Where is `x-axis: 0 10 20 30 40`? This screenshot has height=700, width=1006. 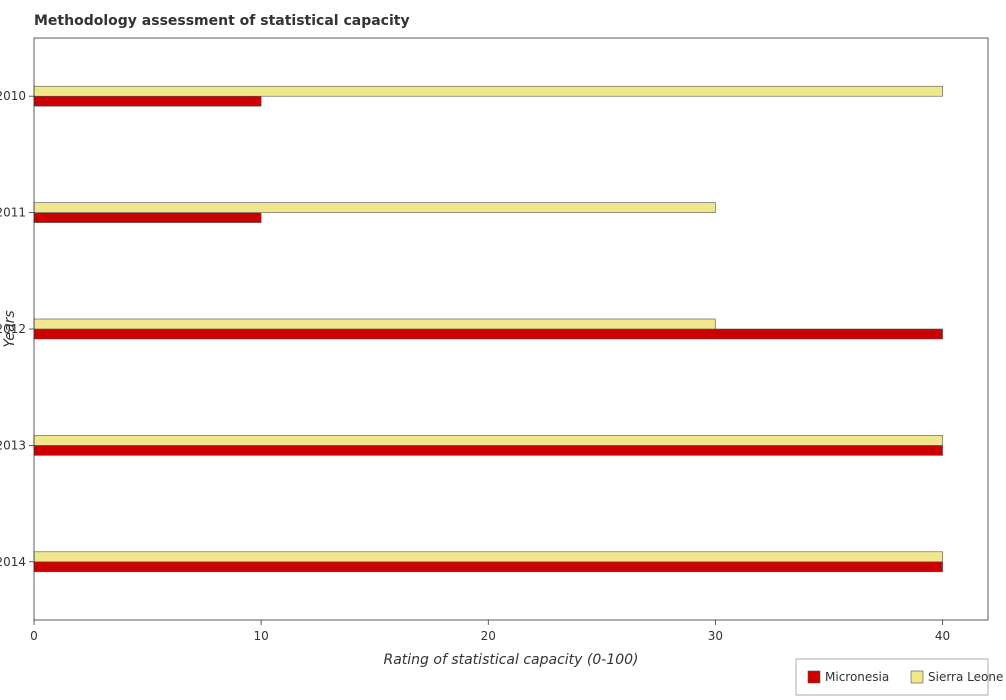
x-axis: 0 10 20 30 40 is located at coordinates (490, 631).